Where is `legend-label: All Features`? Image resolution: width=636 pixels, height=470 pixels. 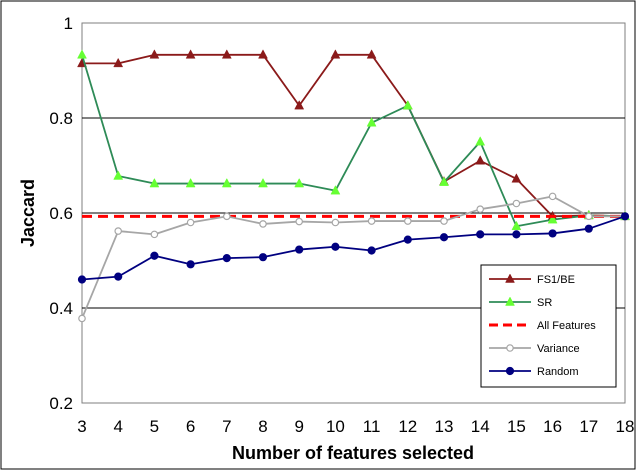 legend-label: All Features is located at coordinates (566, 326).